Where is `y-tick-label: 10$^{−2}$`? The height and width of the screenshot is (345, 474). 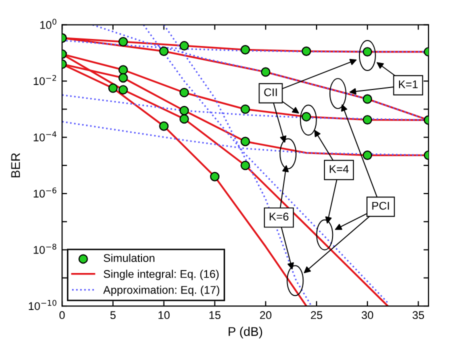 y-tick-label: 10$^{−2}$ is located at coordinates (45, 80).